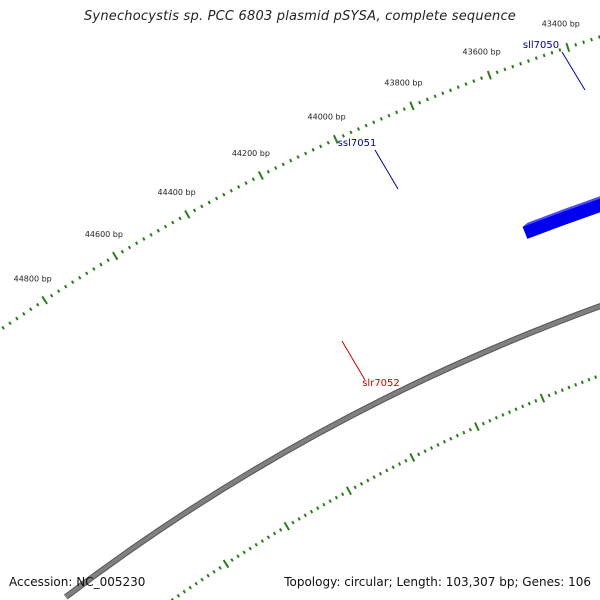 This screenshot has width=600, height=600. Describe the element at coordinates (111, 582) in the screenshot. I see `accession-value: NC_005230` at that location.